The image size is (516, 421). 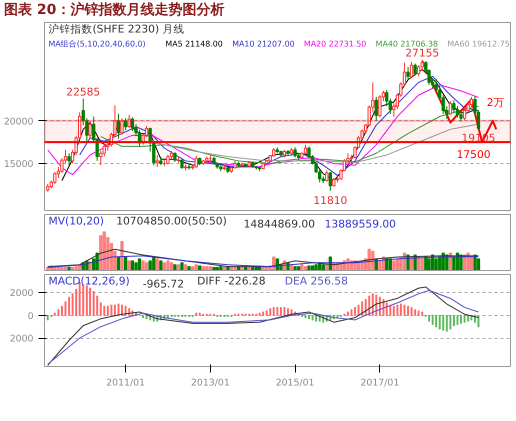 What do you see at coordinates (380, 383) in the screenshot?
I see `x-tick-label: 2017/01` at bounding box center [380, 383].